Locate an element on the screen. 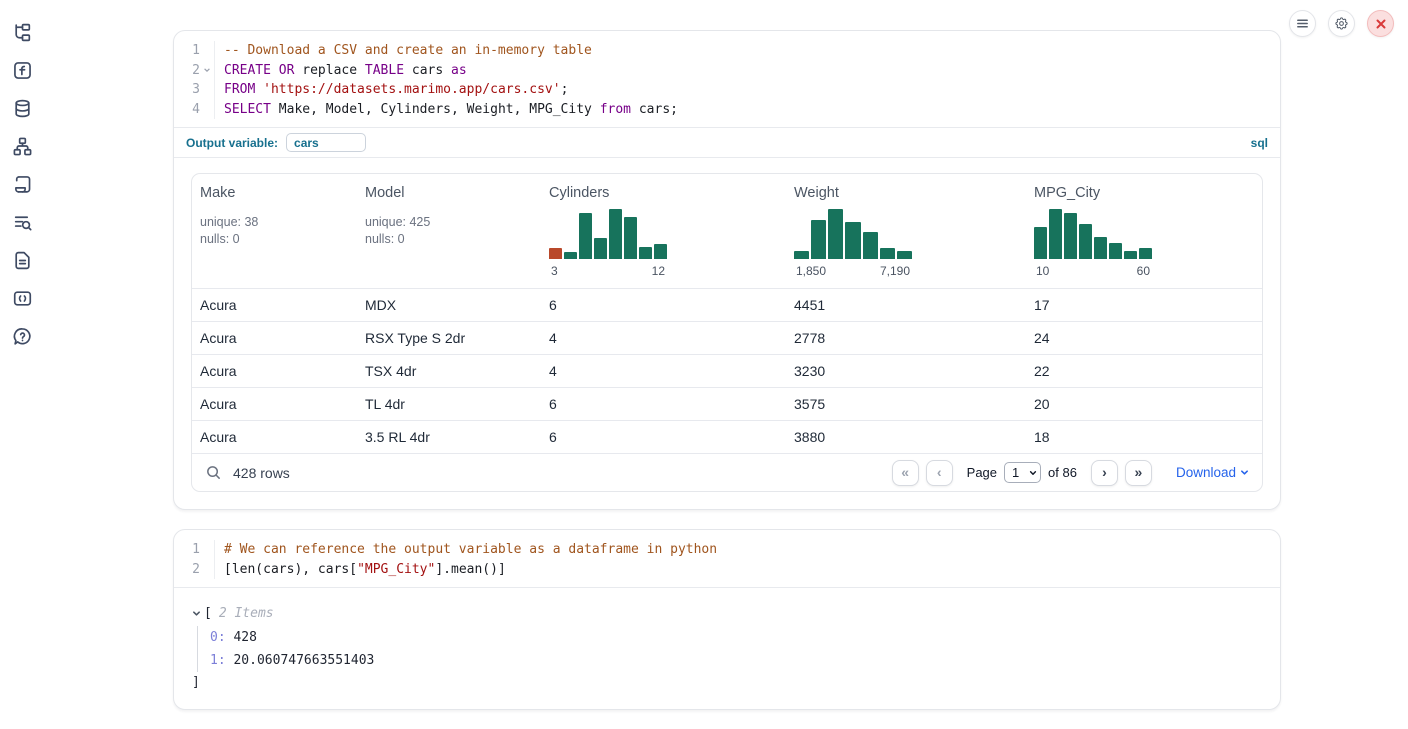 The height and width of the screenshot is (729, 1408). settings-button is located at coordinates (1341, 23).